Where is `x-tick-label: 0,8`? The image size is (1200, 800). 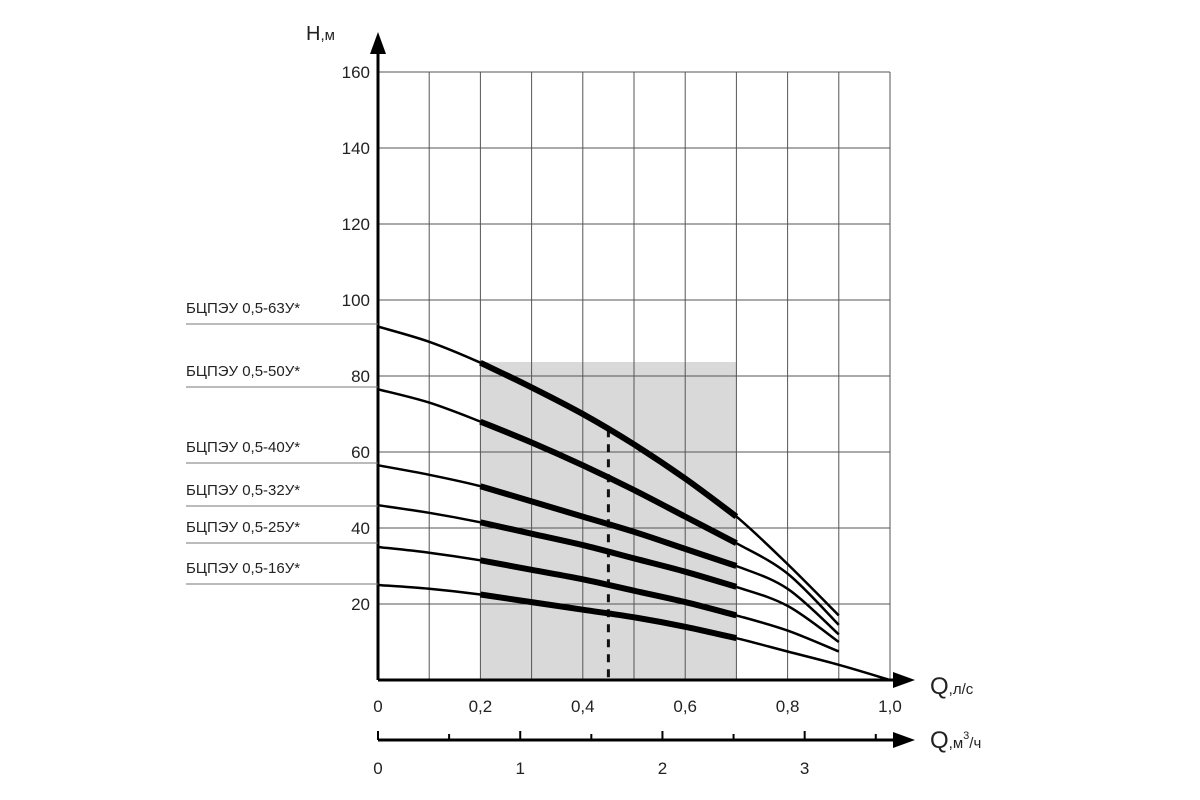 x-tick-label: 0,8 is located at coordinates (788, 706).